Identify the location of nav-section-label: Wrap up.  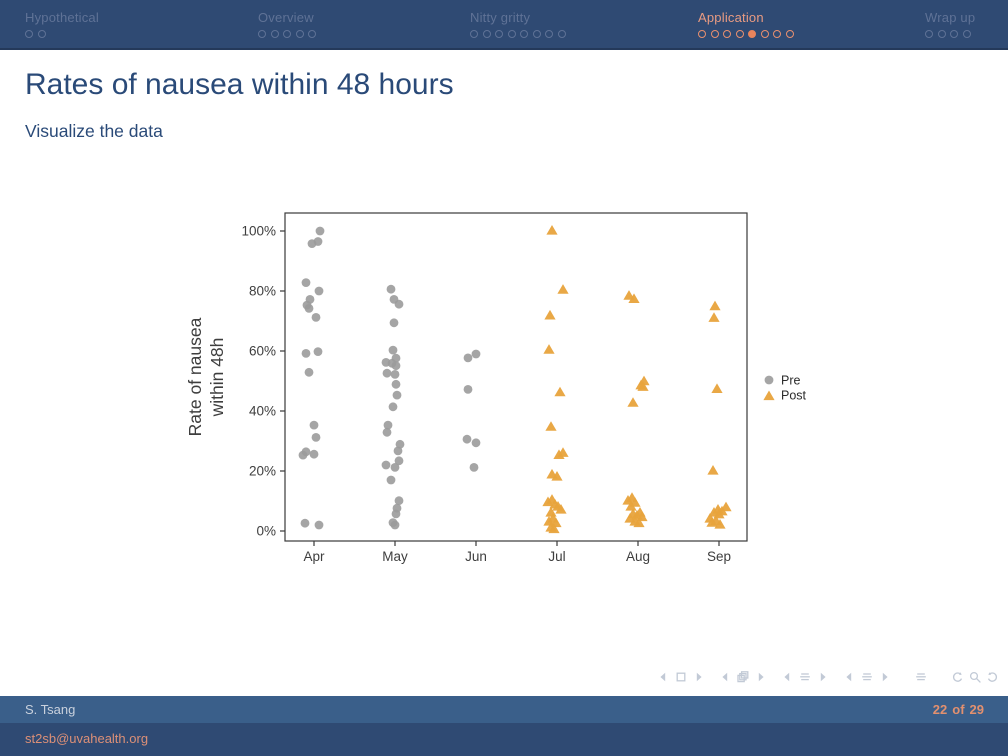
(950, 17).